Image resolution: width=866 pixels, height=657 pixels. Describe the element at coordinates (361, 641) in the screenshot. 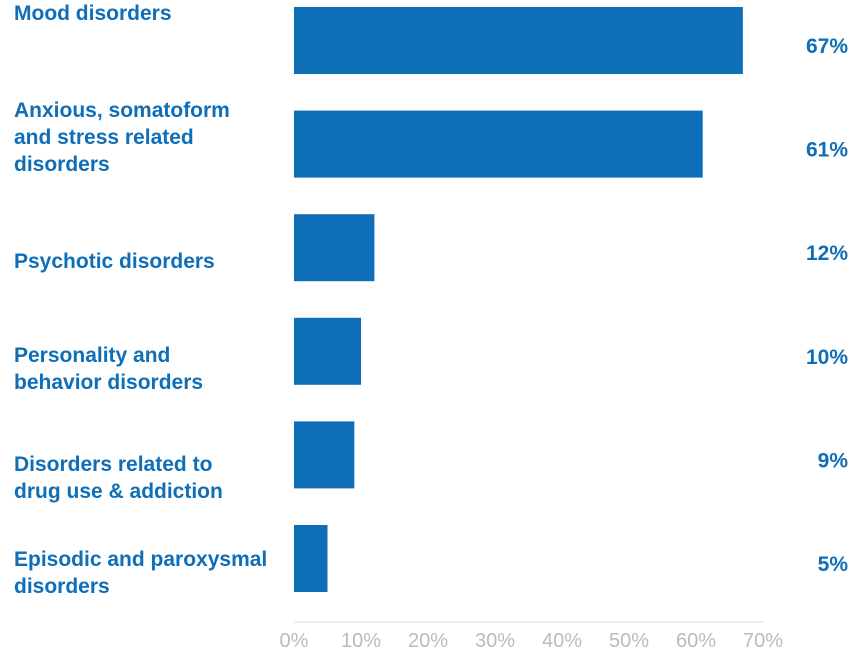

I see `x-tick-label-1: 10%` at that location.